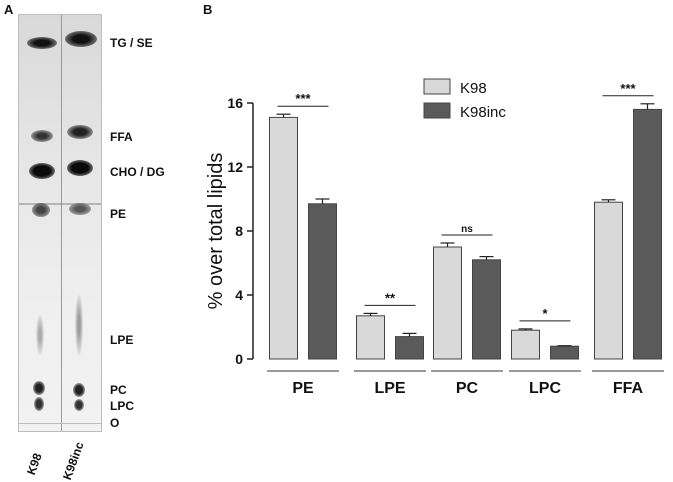 The image size is (673, 482). What do you see at coordinates (525, 344) in the screenshot?
I see `bar-lpc-k98` at bounding box center [525, 344].